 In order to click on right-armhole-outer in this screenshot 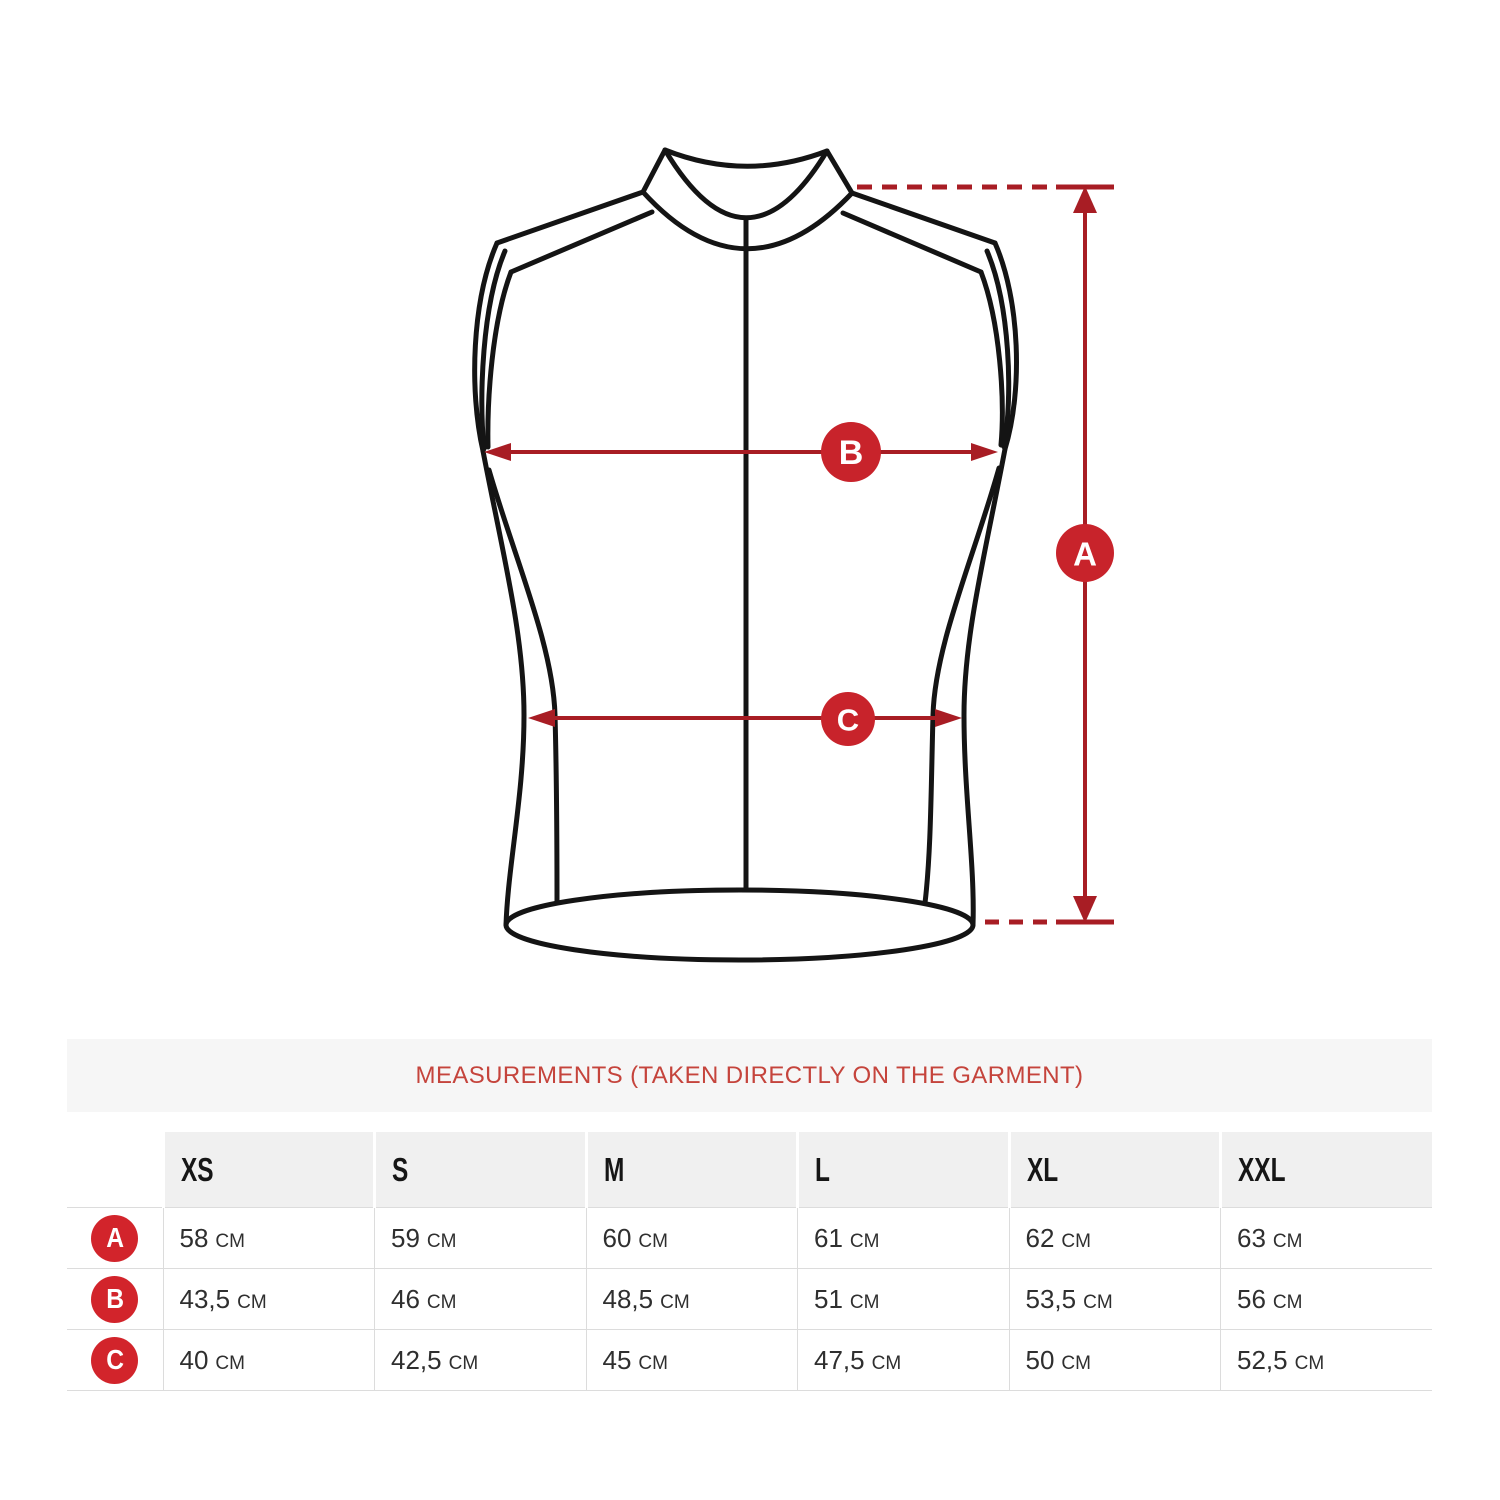, I will do `click(1005, 346)`.